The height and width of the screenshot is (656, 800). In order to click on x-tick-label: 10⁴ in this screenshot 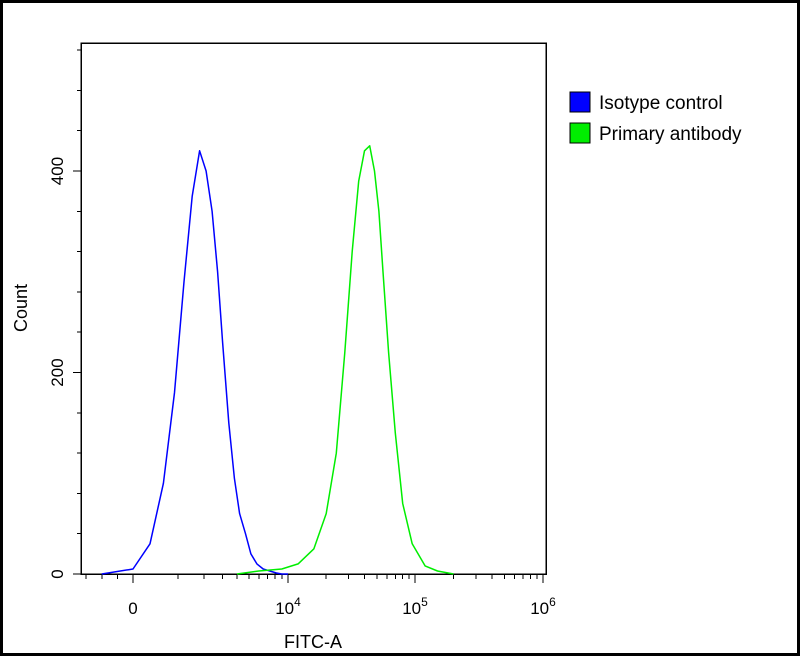, I will do `click(288, 606)`.